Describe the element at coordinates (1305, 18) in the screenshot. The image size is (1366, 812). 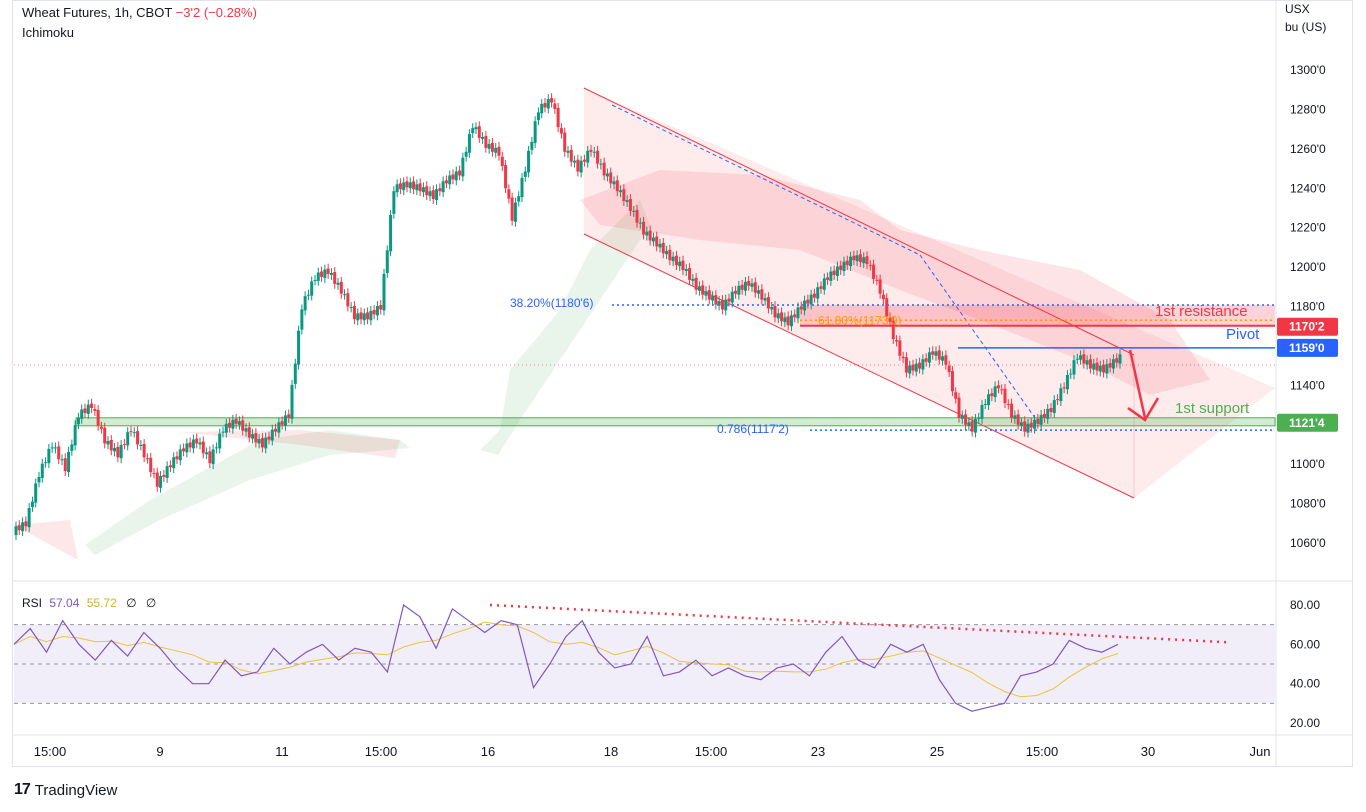
I see `price-unit: USX bu (US)` at that location.